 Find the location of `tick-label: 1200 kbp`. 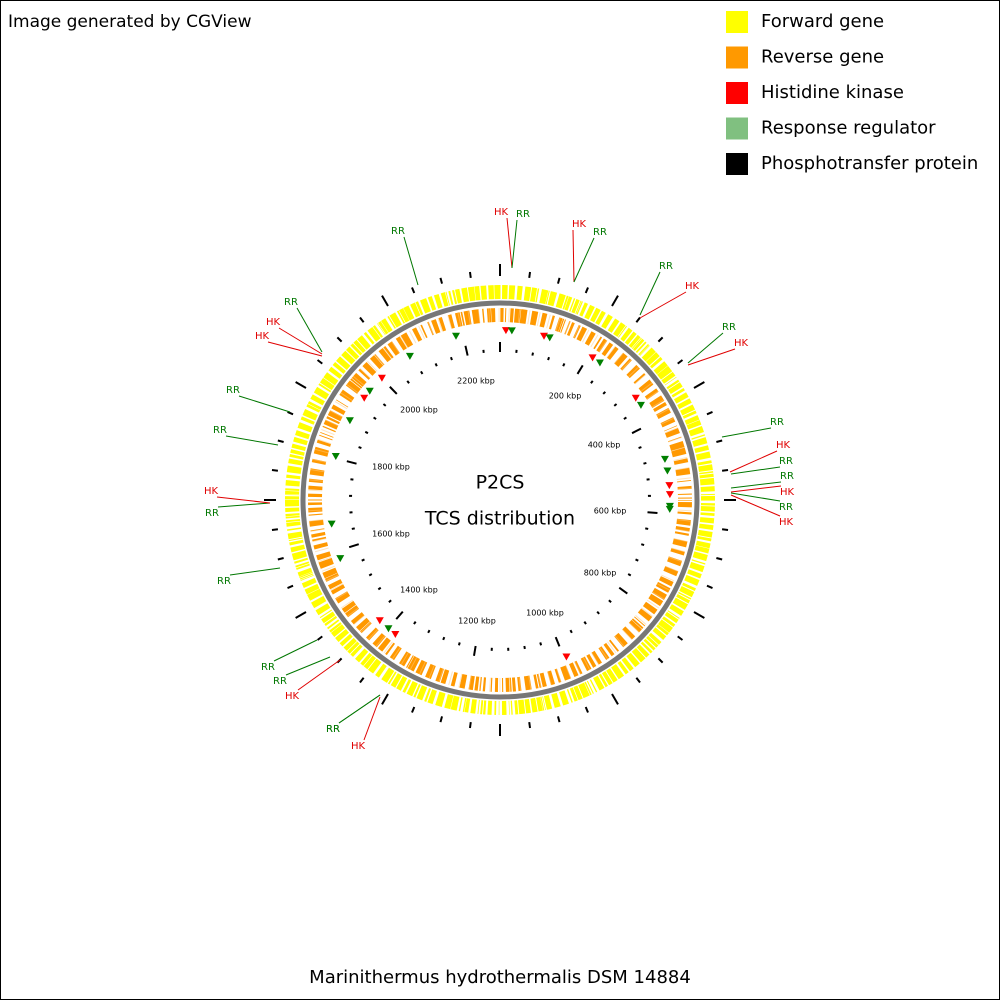

tick-label: 1200 kbp is located at coordinates (477, 621).